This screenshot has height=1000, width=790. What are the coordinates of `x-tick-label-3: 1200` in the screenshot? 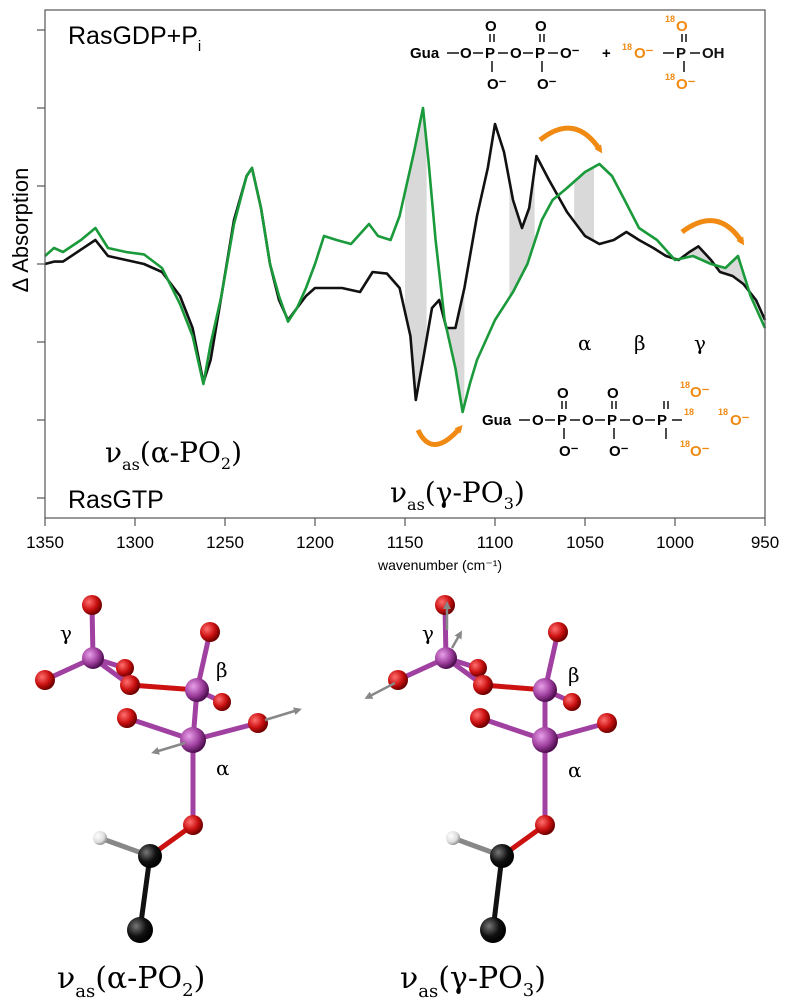 It's located at (315, 542).